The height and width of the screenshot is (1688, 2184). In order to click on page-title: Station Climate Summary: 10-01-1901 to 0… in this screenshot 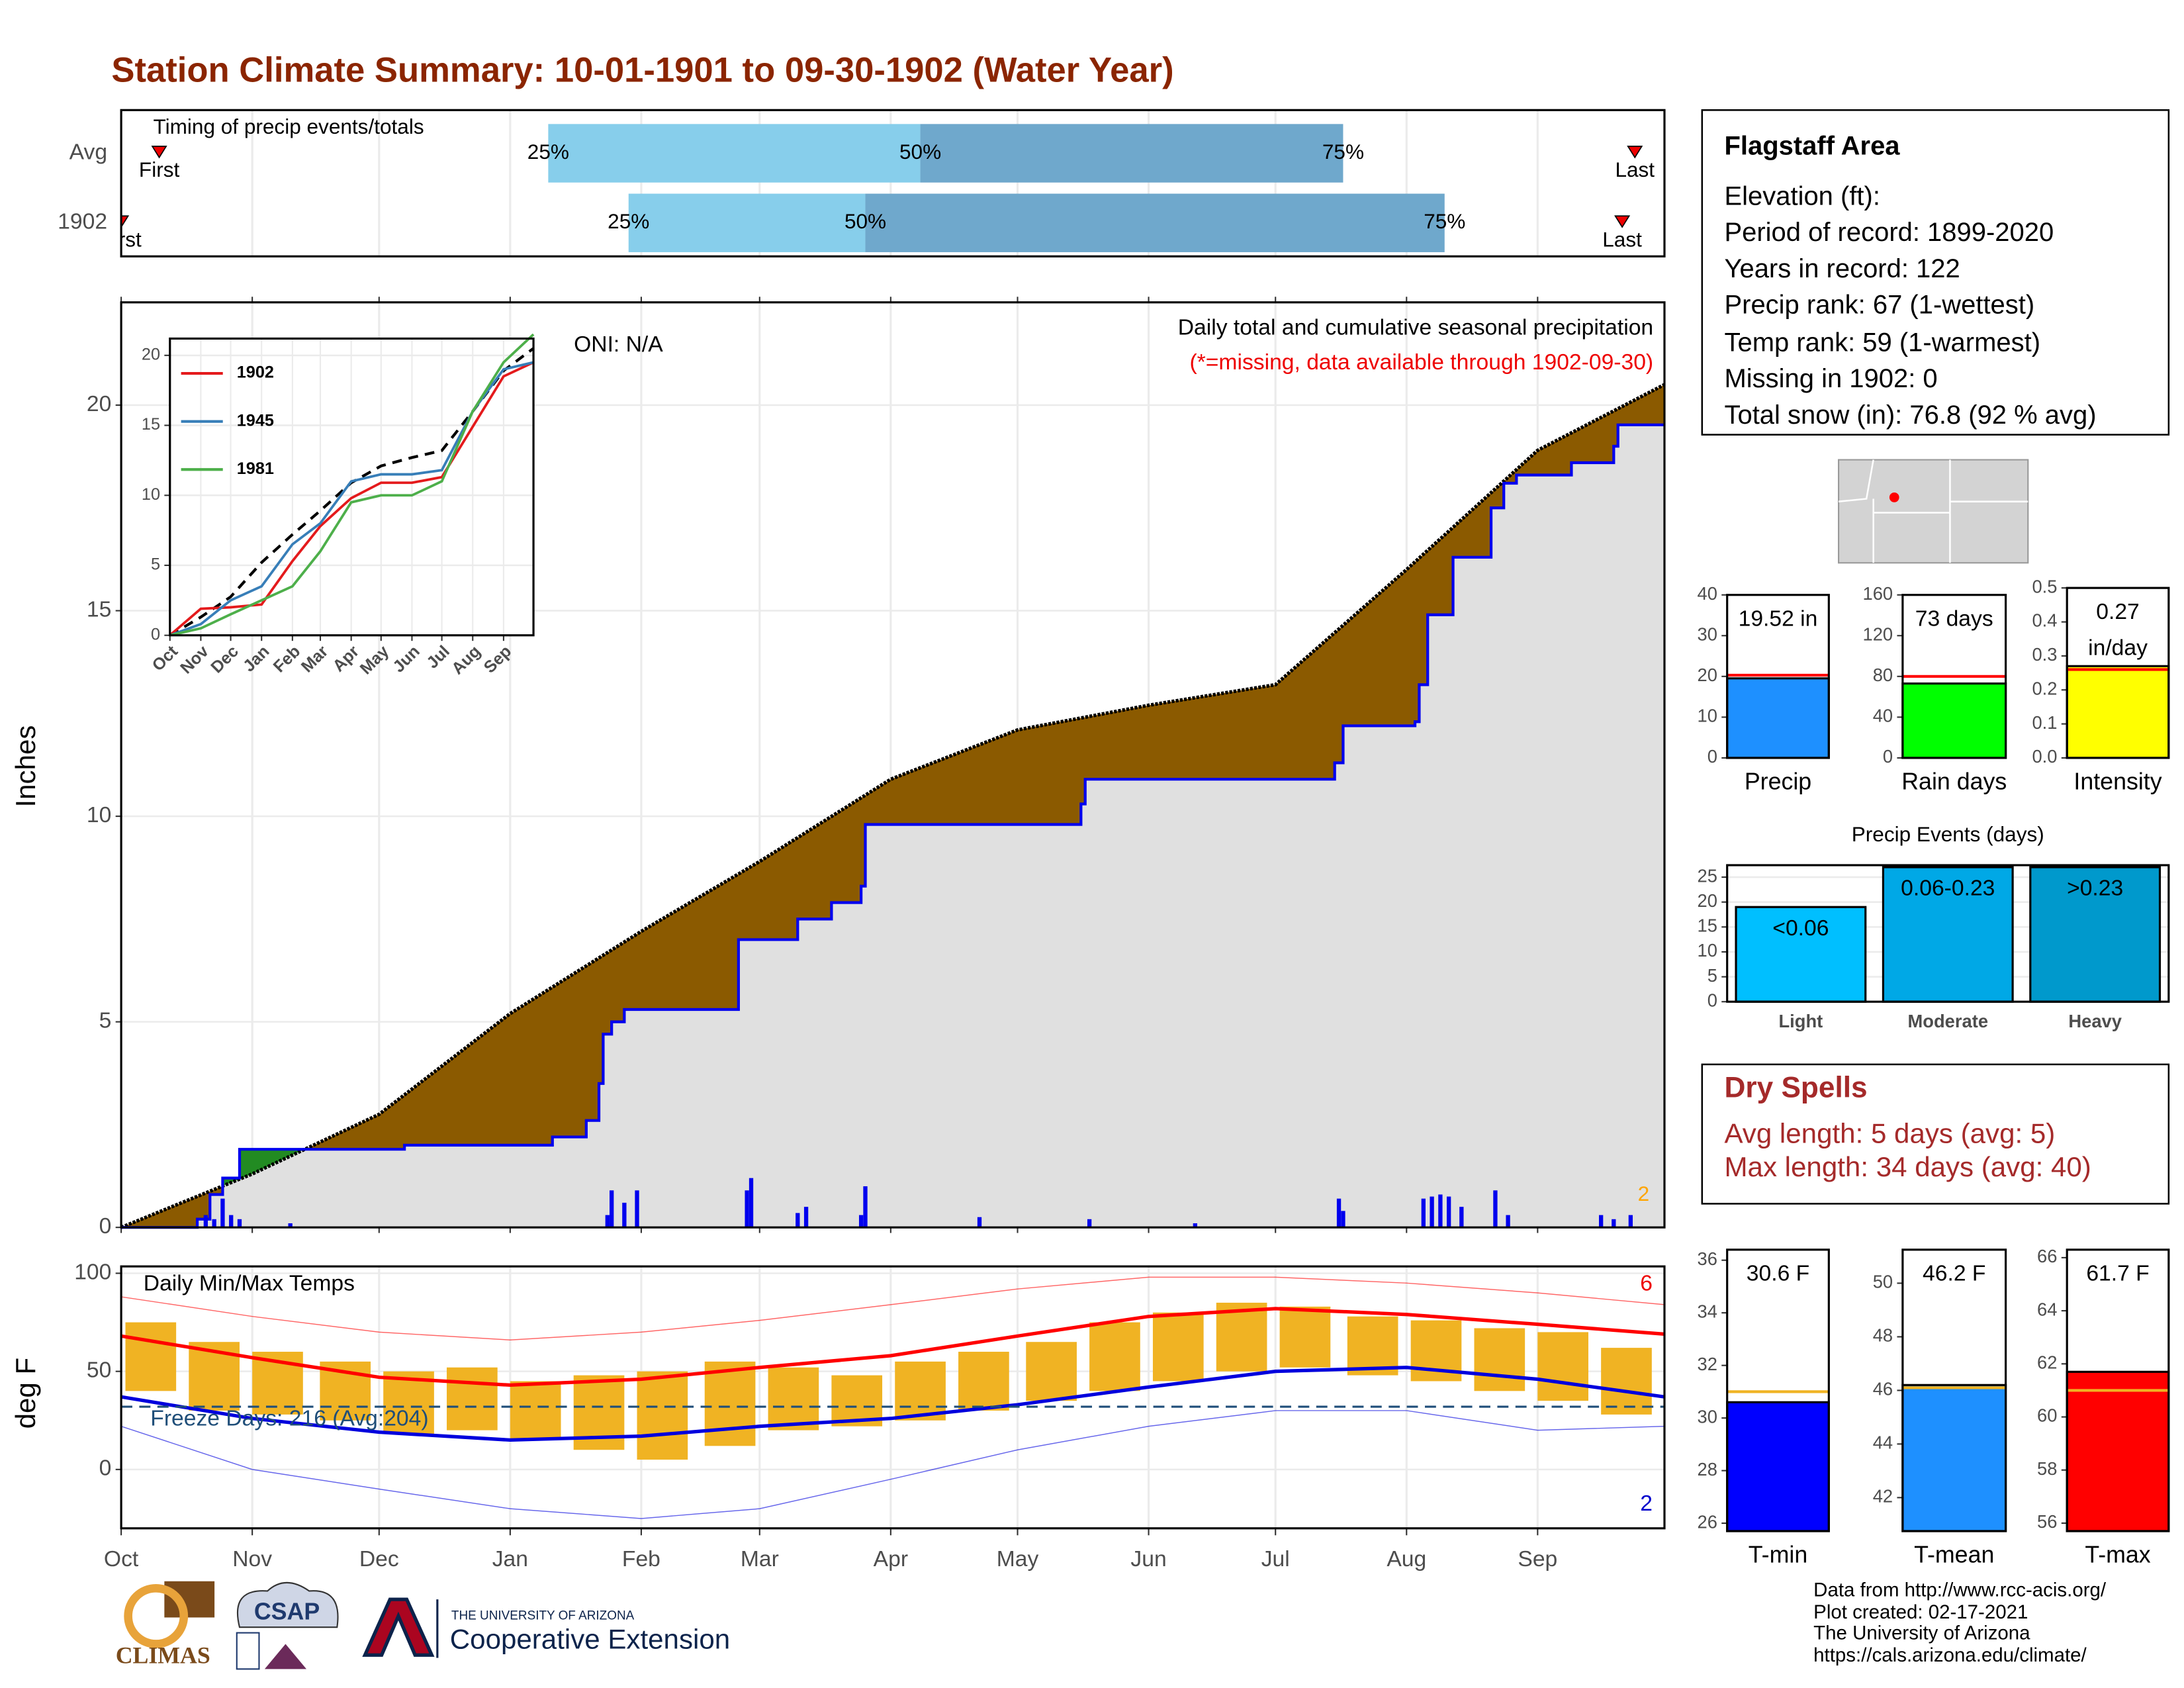, I will do `click(642, 69)`.